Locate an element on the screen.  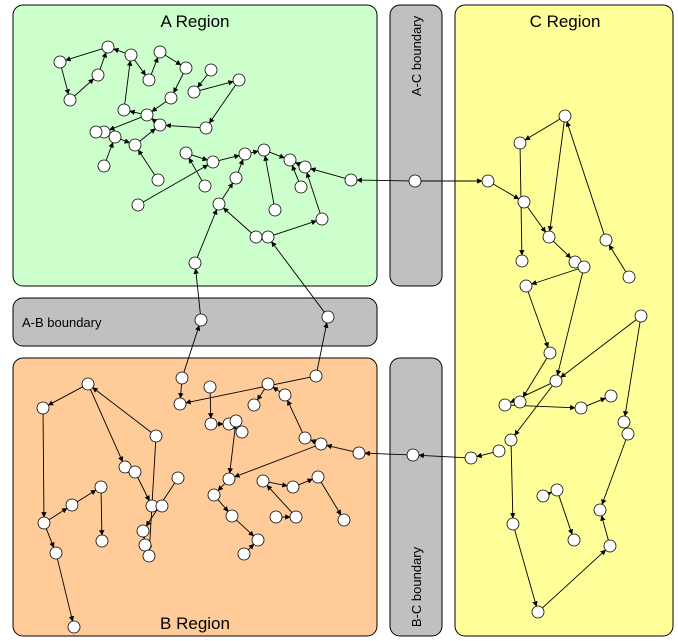
boundary-bc is located at coordinates (416, 497).